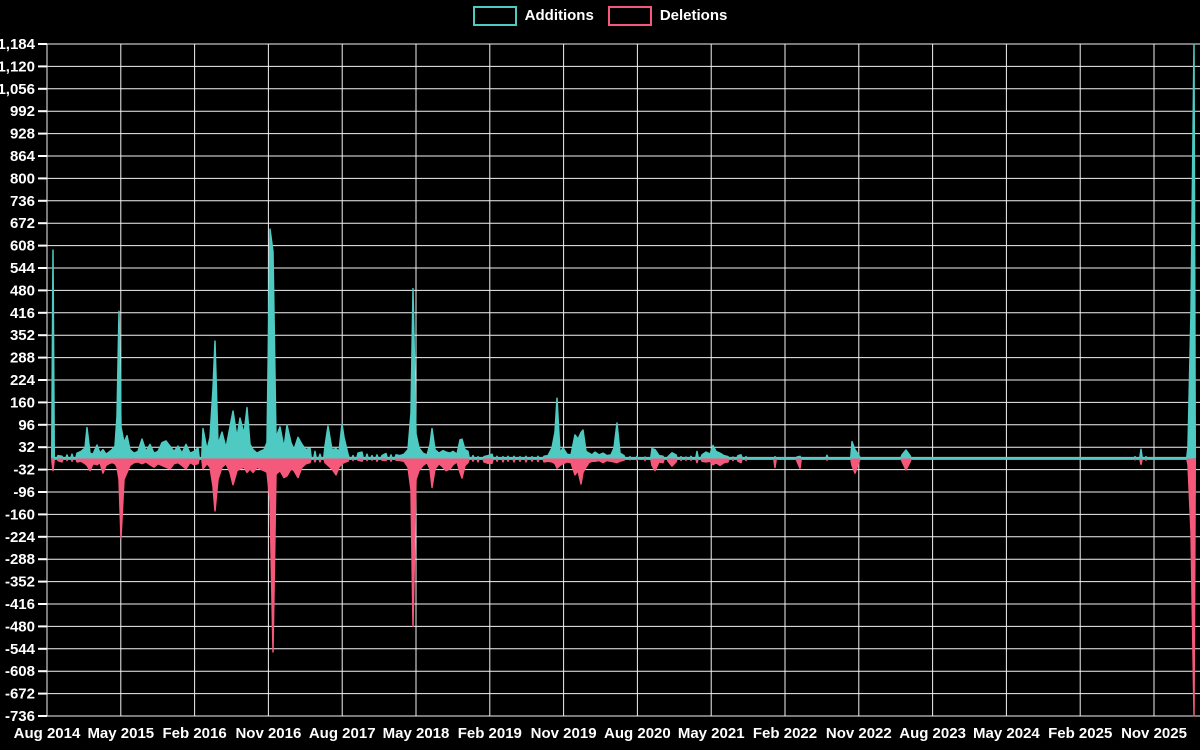 The width and height of the screenshot is (1200, 750). What do you see at coordinates (20, 694) in the screenshot?
I see `y-axis-label: -672` at bounding box center [20, 694].